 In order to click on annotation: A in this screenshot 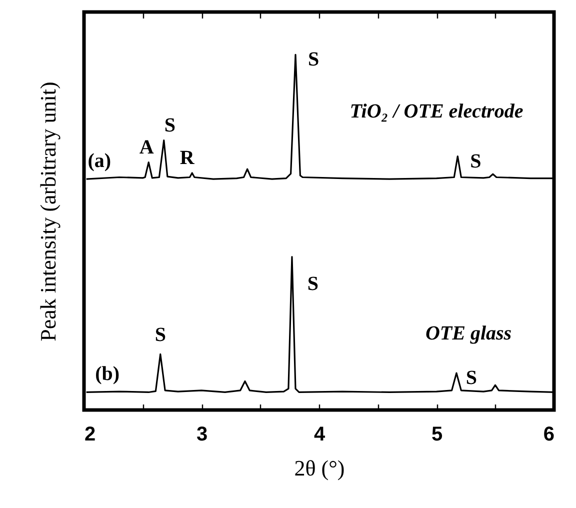, I will do `click(146, 147)`.